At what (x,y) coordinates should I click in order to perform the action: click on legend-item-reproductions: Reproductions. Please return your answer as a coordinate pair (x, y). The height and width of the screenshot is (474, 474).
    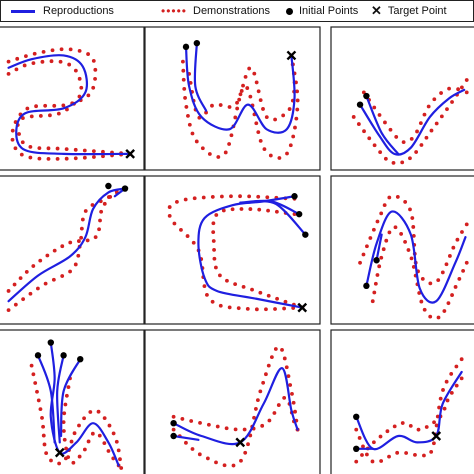
    Looking at the image, I should click on (62, 11).